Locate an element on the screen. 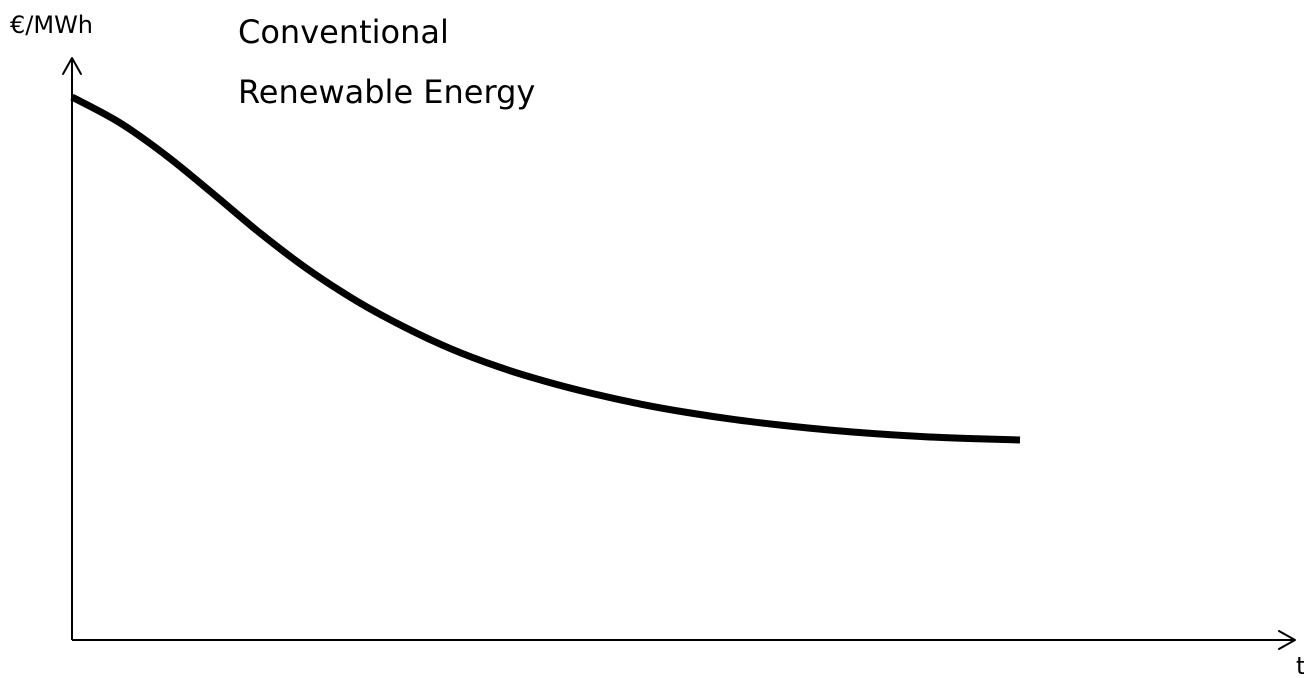  y-axis-label: €/MWh is located at coordinates (51, 25).